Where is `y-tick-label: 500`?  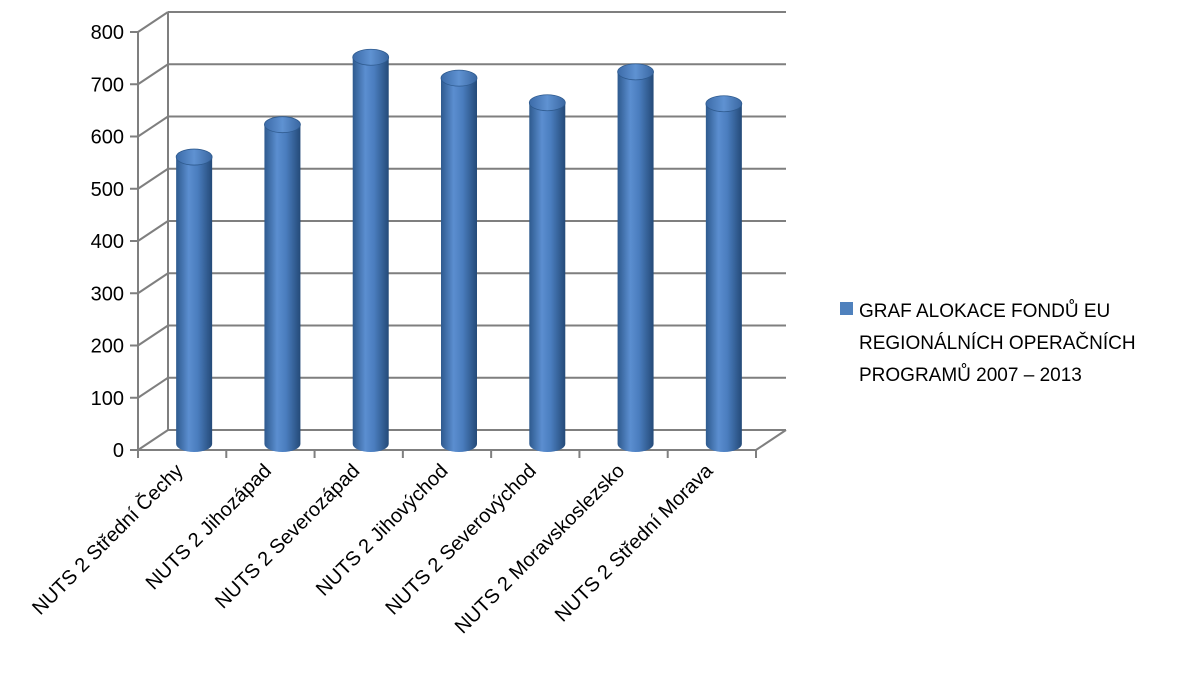 y-tick-label: 500 is located at coordinates (107, 190).